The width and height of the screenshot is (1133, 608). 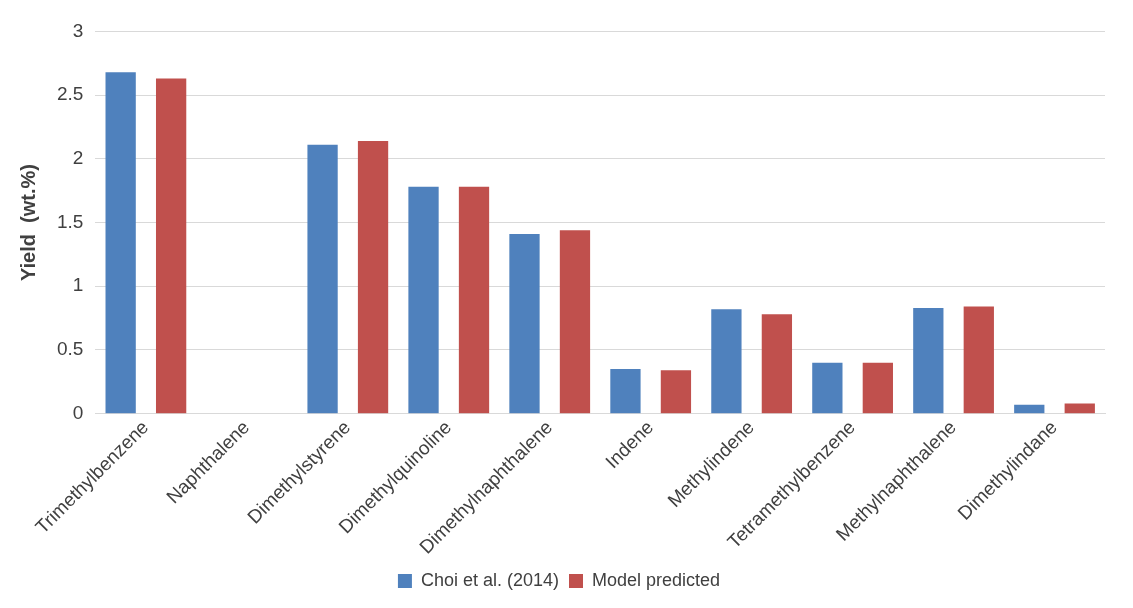 What do you see at coordinates (70, 221) in the screenshot?
I see `y-tick-label: 1.5` at bounding box center [70, 221].